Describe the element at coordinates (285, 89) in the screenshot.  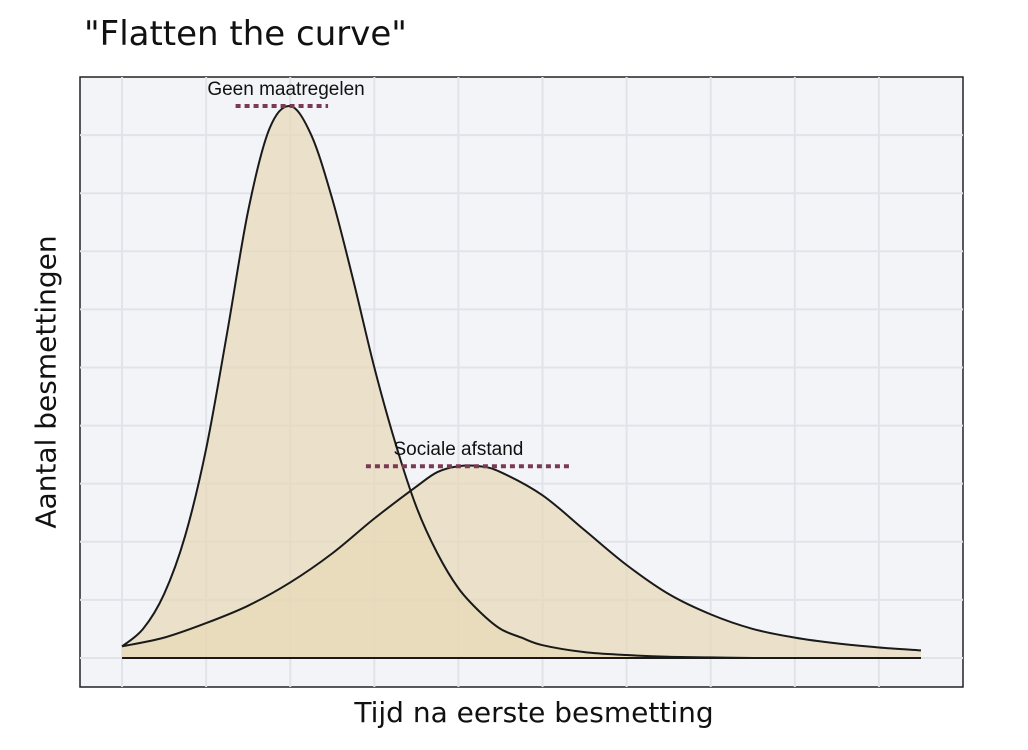
I see `annotation-label-1: Geen maatregelen` at that location.